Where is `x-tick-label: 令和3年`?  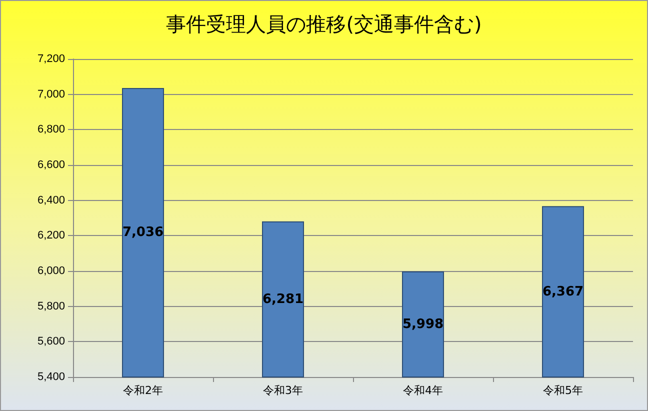
x-tick-label: 令和3年 is located at coordinates (283, 390).